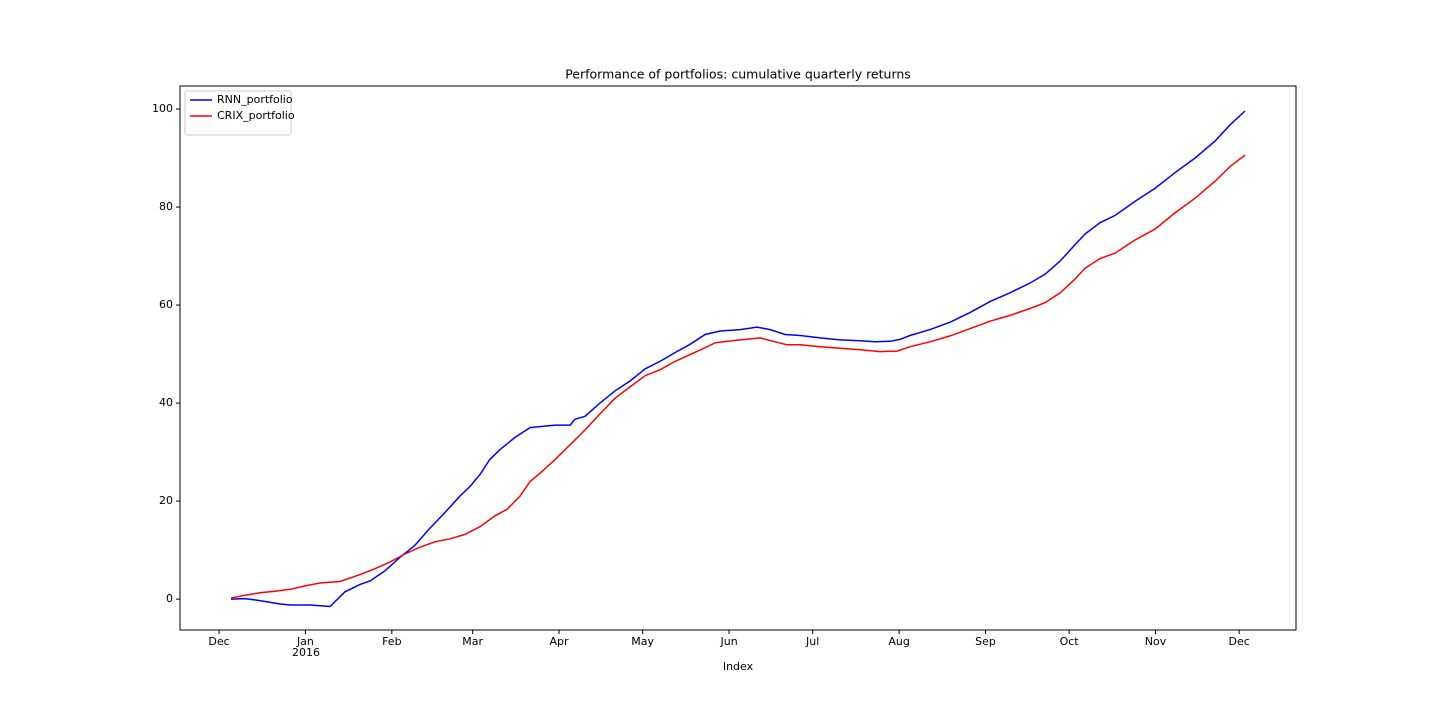 This screenshot has width=1440, height=720. I want to click on legend-label: CRIX_portfolio, so click(256, 115).